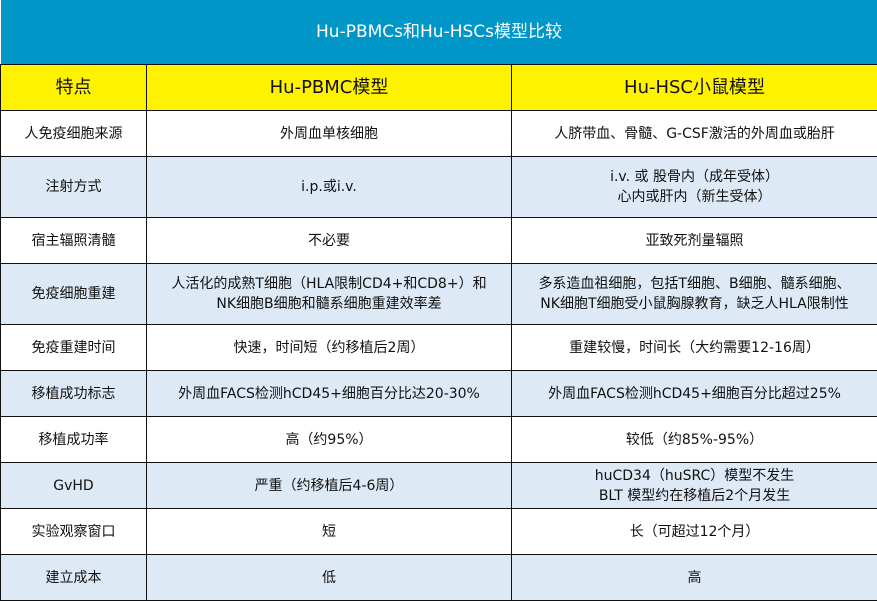 The height and width of the screenshot is (601, 877). I want to click on pbmc-cell: 低, so click(329, 577).